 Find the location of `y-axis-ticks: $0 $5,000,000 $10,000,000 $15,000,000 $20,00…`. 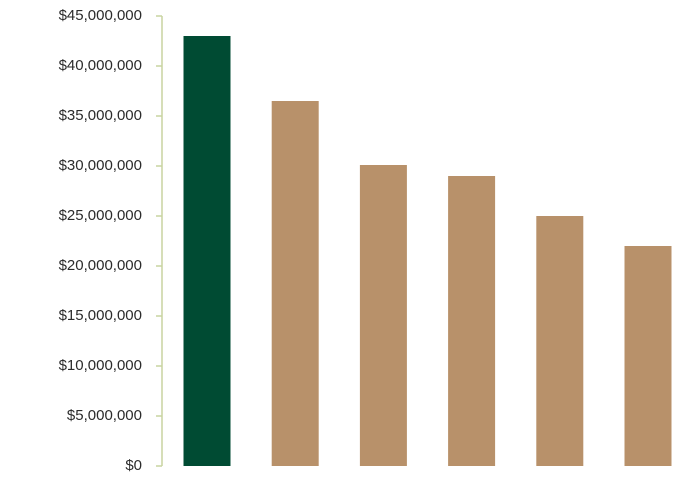

y-axis-ticks: $0 $5,000,000 $10,000,000 $15,000,000 $20,00… is located at coordinates (110, 240).